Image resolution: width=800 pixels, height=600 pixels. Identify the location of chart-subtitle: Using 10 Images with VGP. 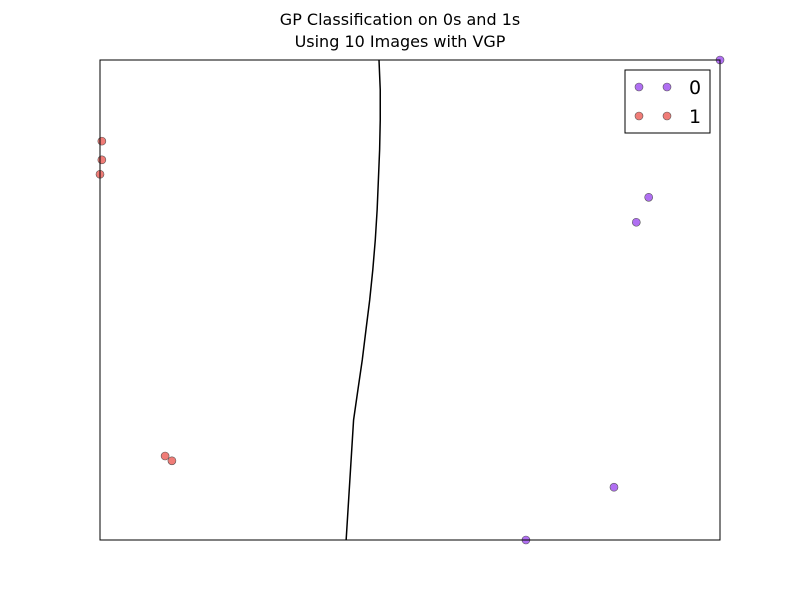
(400, 41).